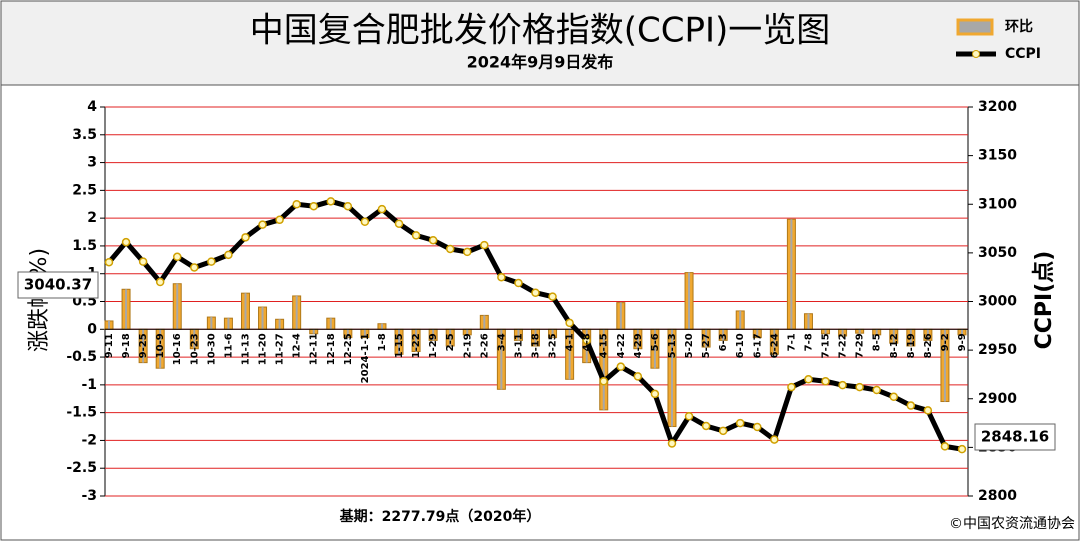 This screenshot has height=545, width=1080. I want to click on y-tick-label: 4, so click(92, 107).